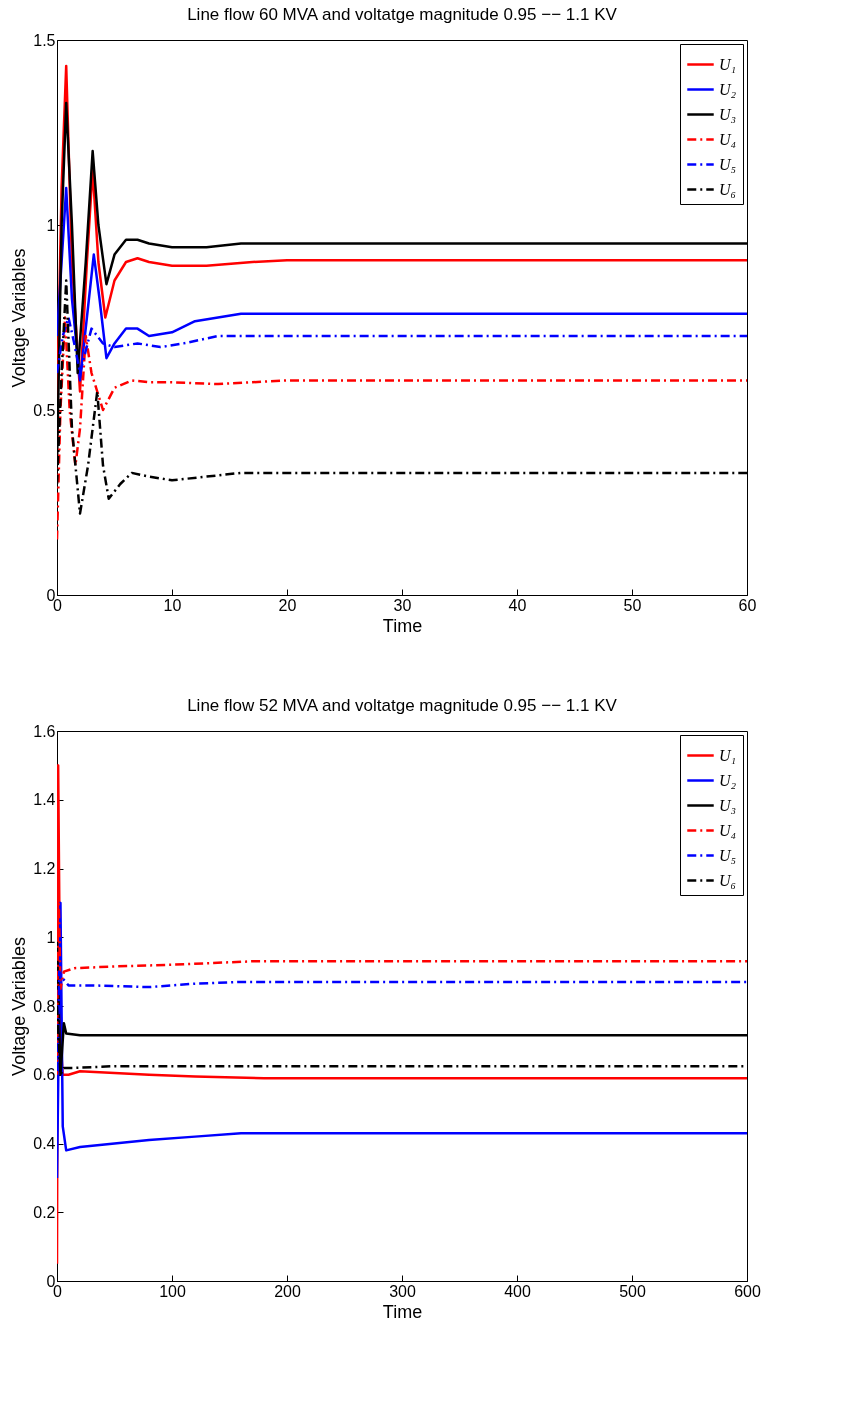 This screenshot has height=1412, width=846. What do you see at coordinates (402, 705) in the screenshot?
I see `chart-title: Line flow 52 MVA and voltatge magnitude 0.95 −− 1.1 KV` at bounding box center [402, 705].